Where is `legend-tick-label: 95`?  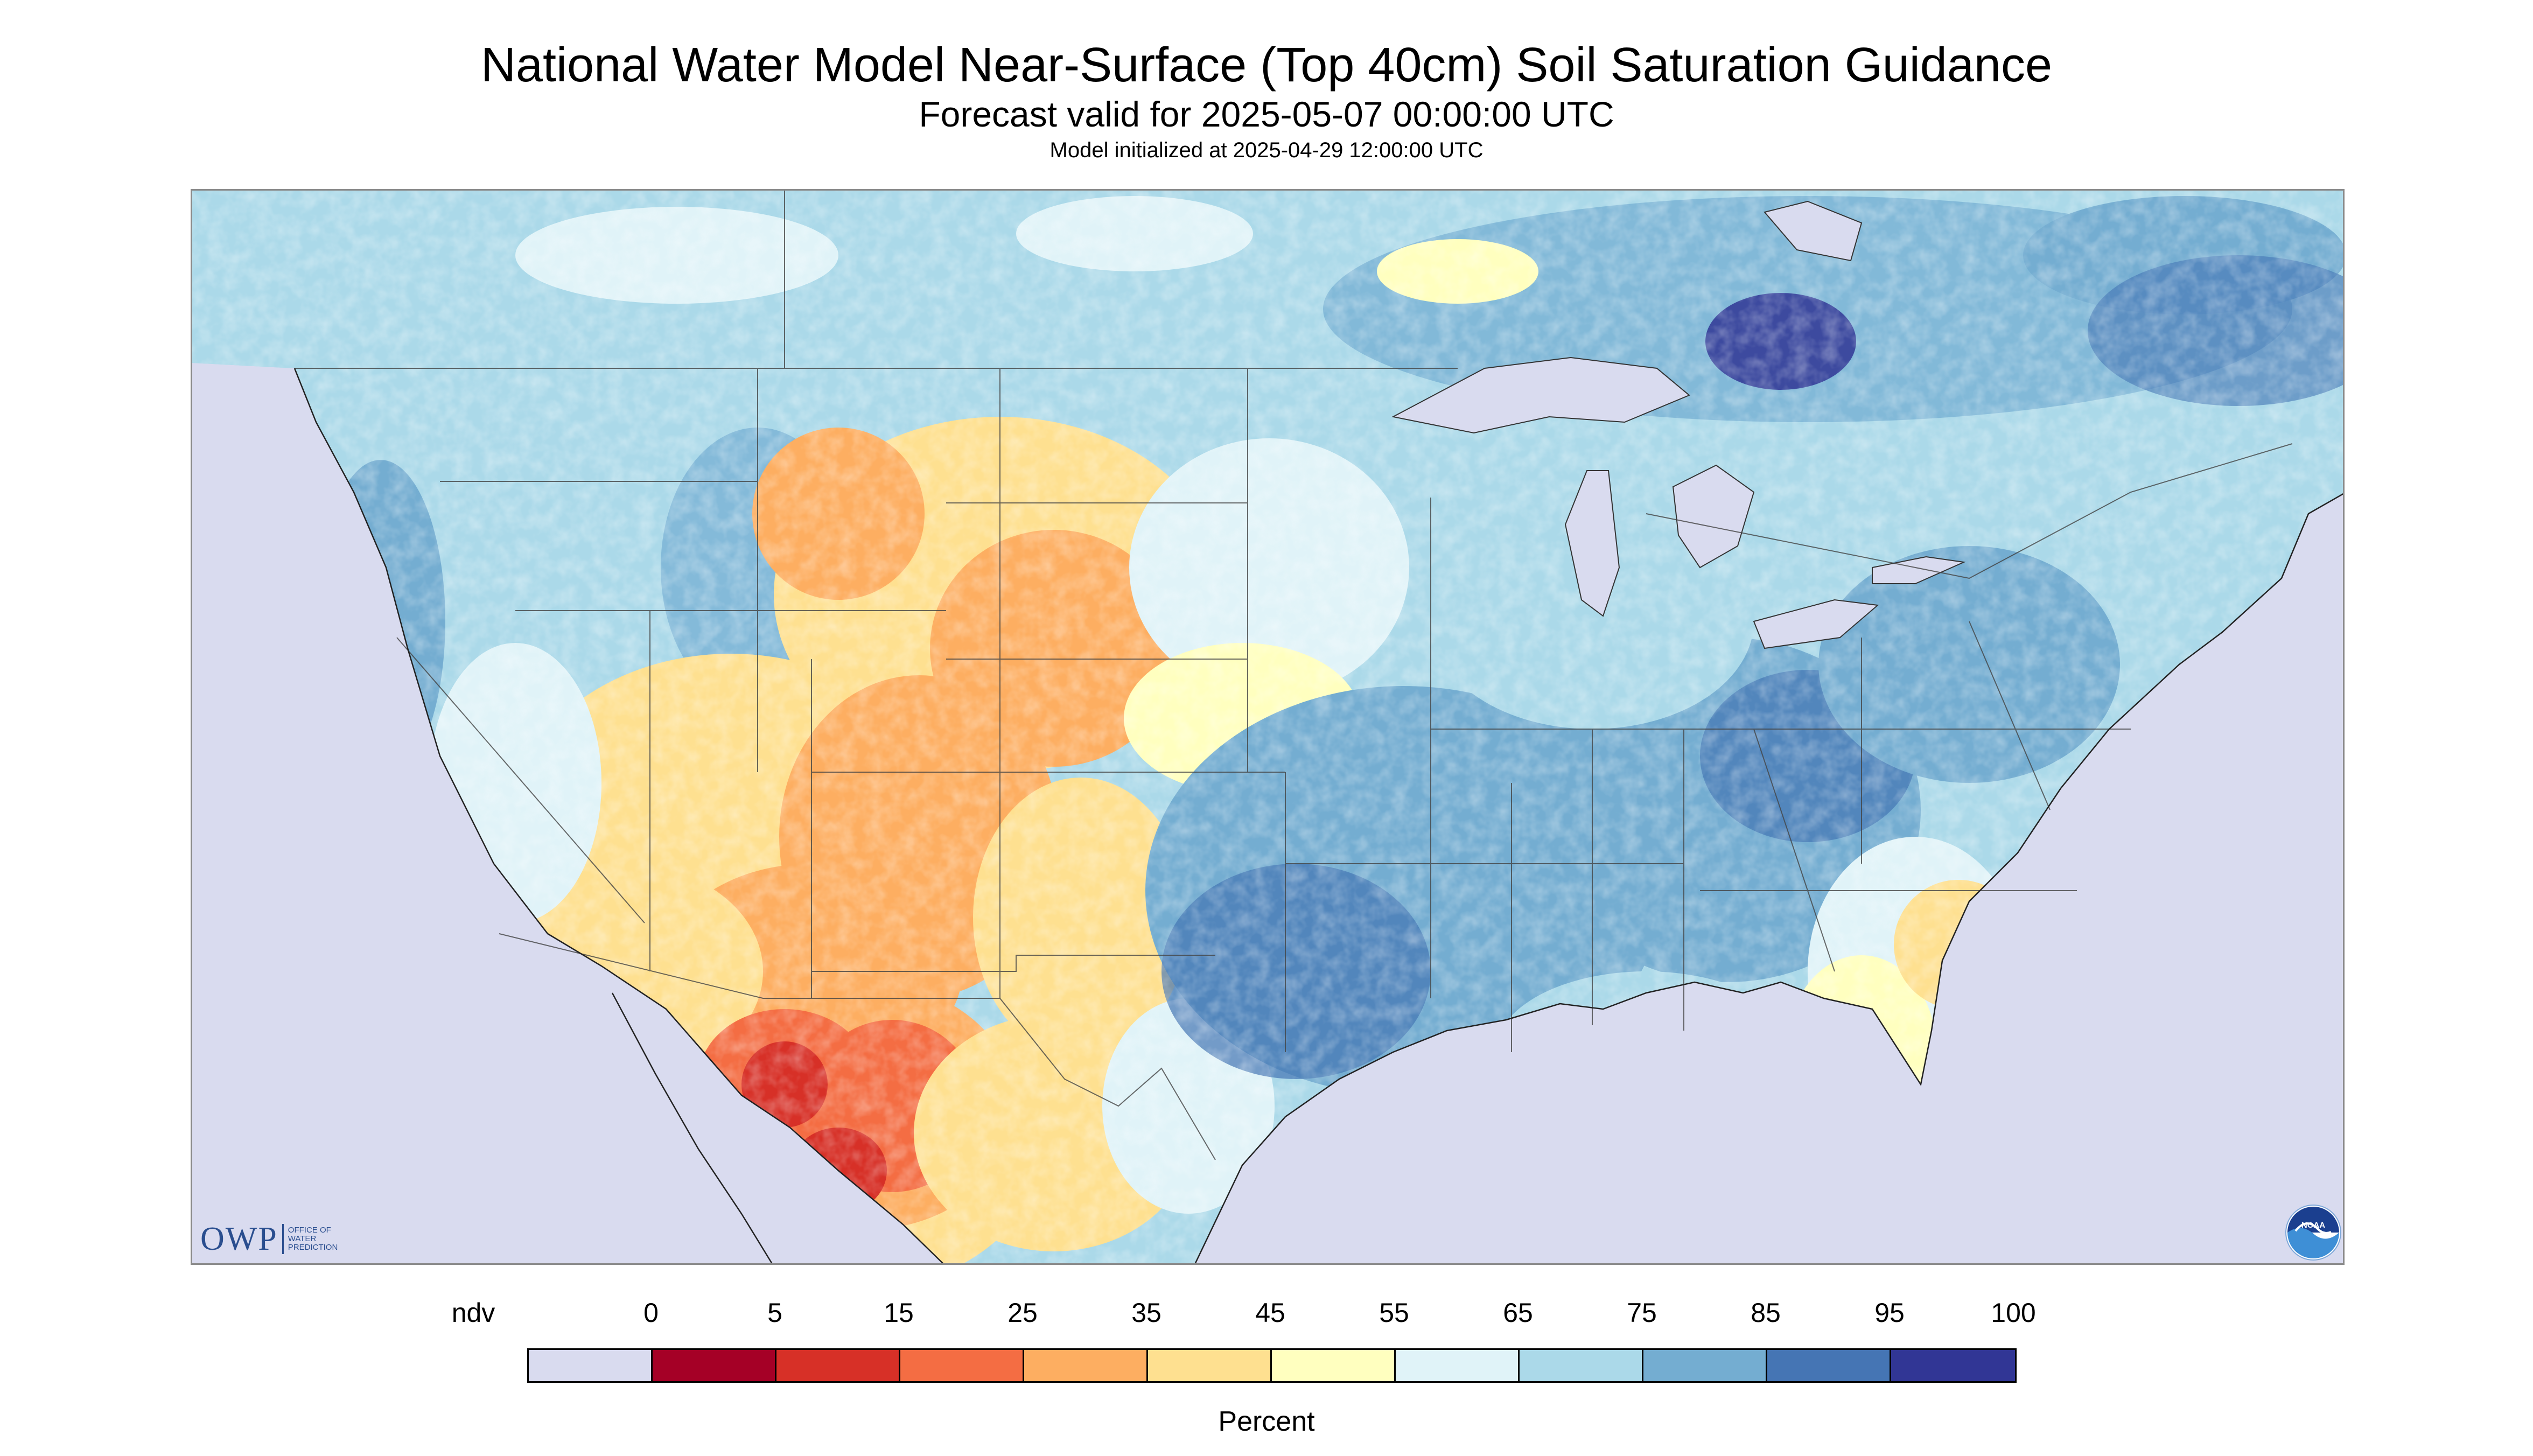 legend-tick-label: 95 is located at coordinates (1889, 1313).